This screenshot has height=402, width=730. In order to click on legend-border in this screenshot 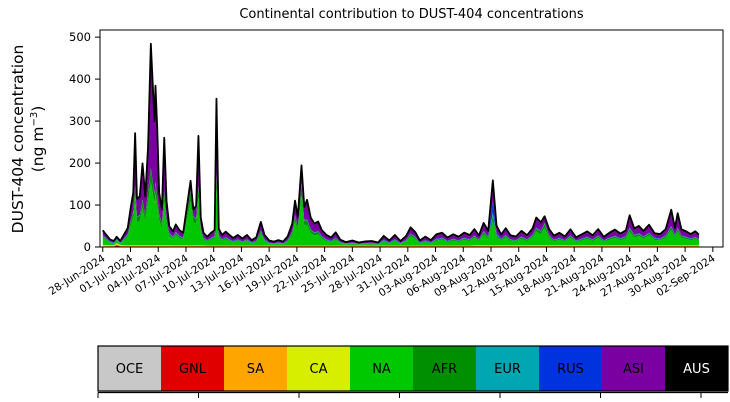, I will do `click(413, 368)`.